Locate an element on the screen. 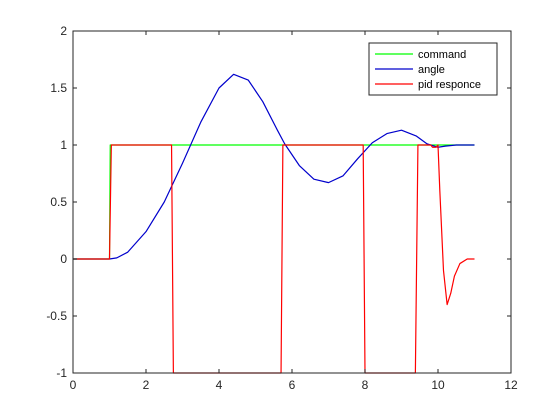 Image resolution: width=560 pixels, height=420 pixels. x-tick-label: 8 is located at coordinates (365, 385).